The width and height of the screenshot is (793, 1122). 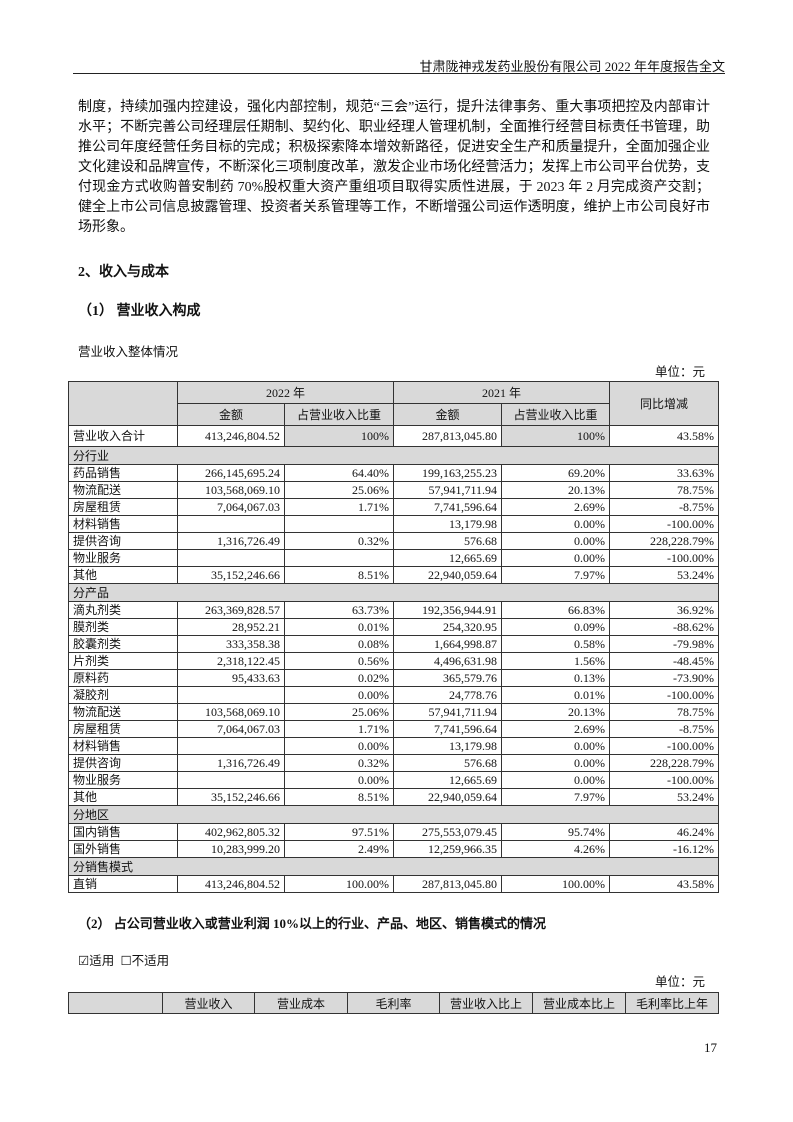 What do you see at coordinates (448, 524) in the screenshot?
I see `amount-2021: 13,179.98` at bounding box center [448, 524].